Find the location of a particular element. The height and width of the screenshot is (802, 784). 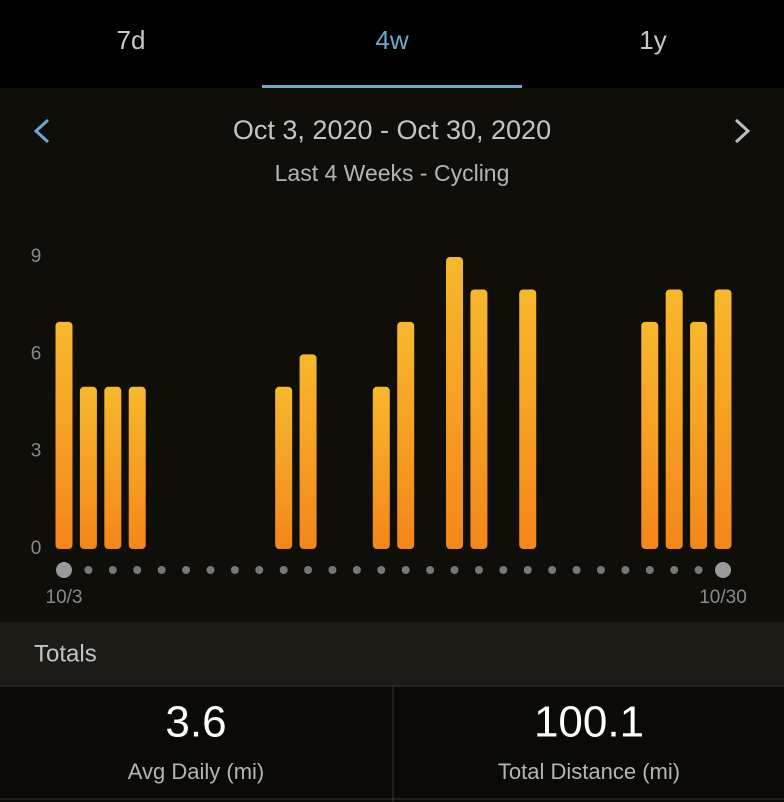

stat-value: 100.1 is located at coordinates (589, 722).